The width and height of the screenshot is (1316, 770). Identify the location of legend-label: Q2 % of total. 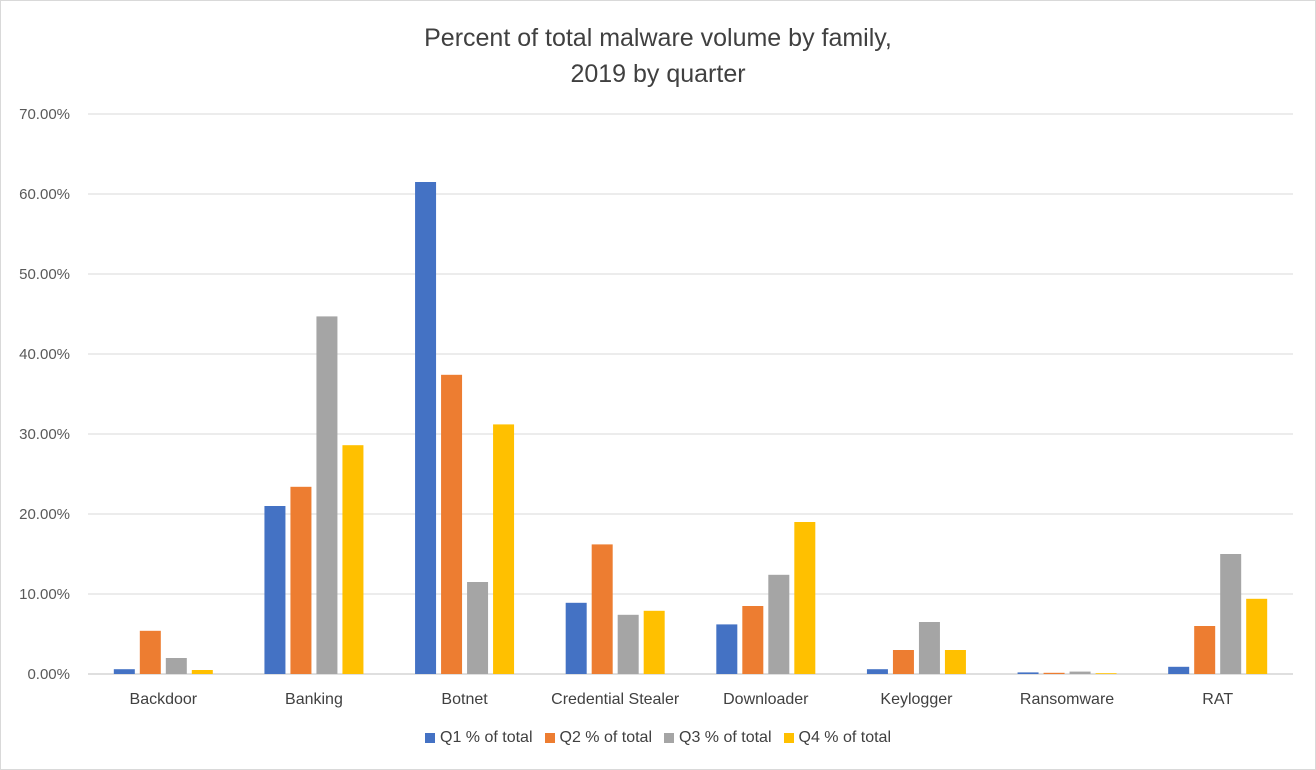
(606, 737).